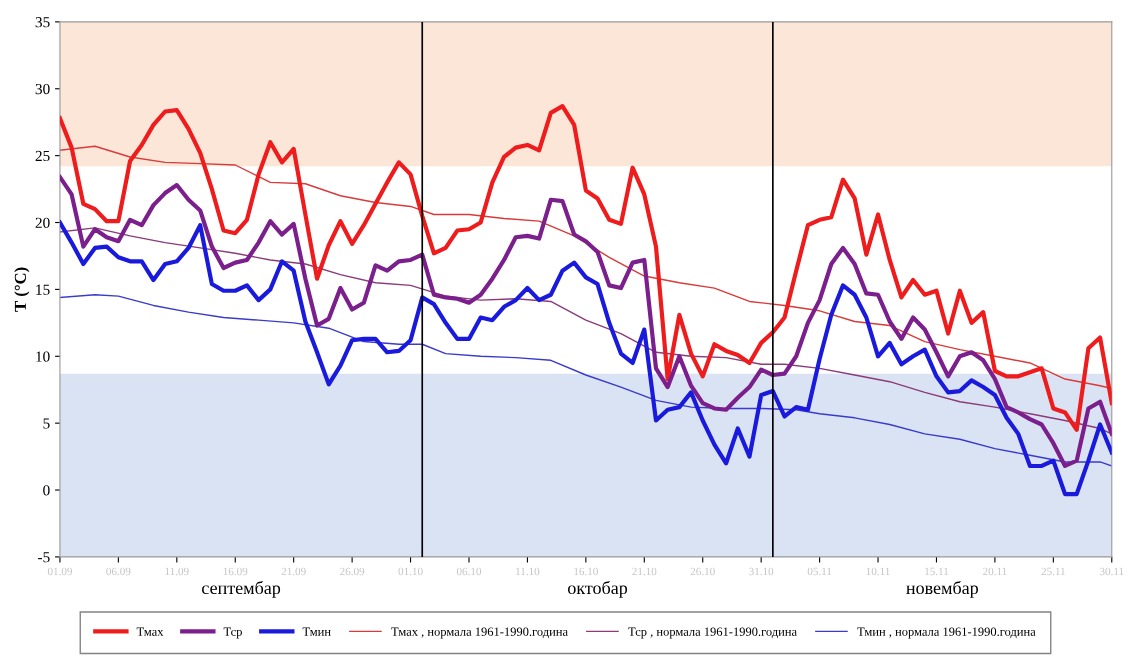 Image resolution: width=1131 pixels, height=663 pixels. I want to click on legend-label: Тмин, so click(316, 631).